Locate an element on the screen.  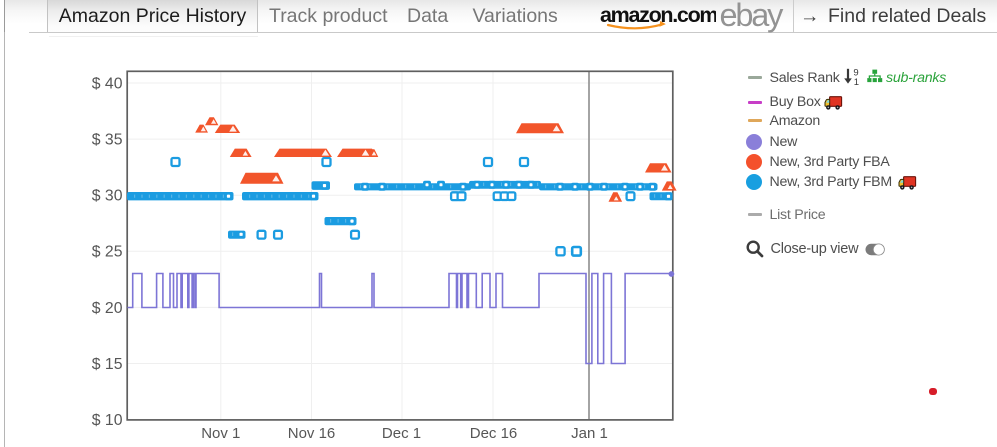
svg-text: amazon.com is located at coordinates (658, 15).